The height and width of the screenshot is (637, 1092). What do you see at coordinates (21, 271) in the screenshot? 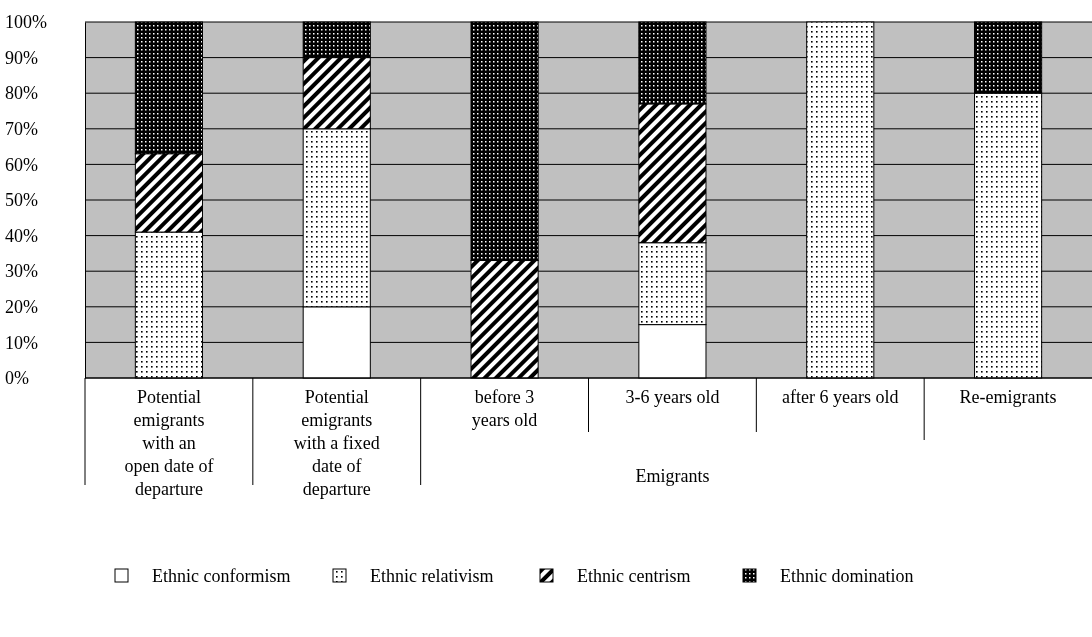
I see `y-tick-label: 30%` at bounding box center [21, 271].